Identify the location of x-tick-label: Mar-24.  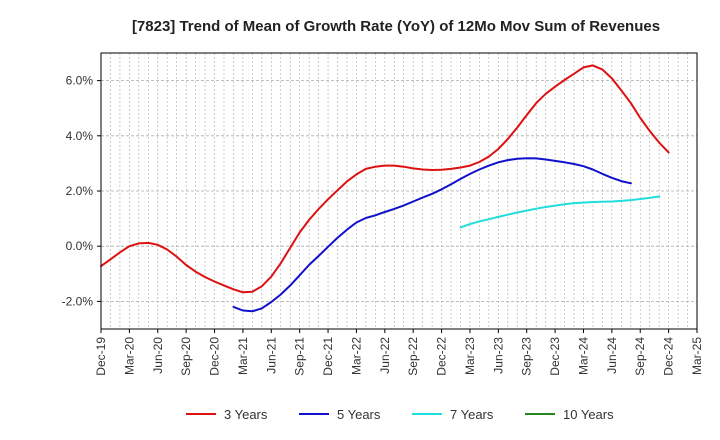
(583, 356).